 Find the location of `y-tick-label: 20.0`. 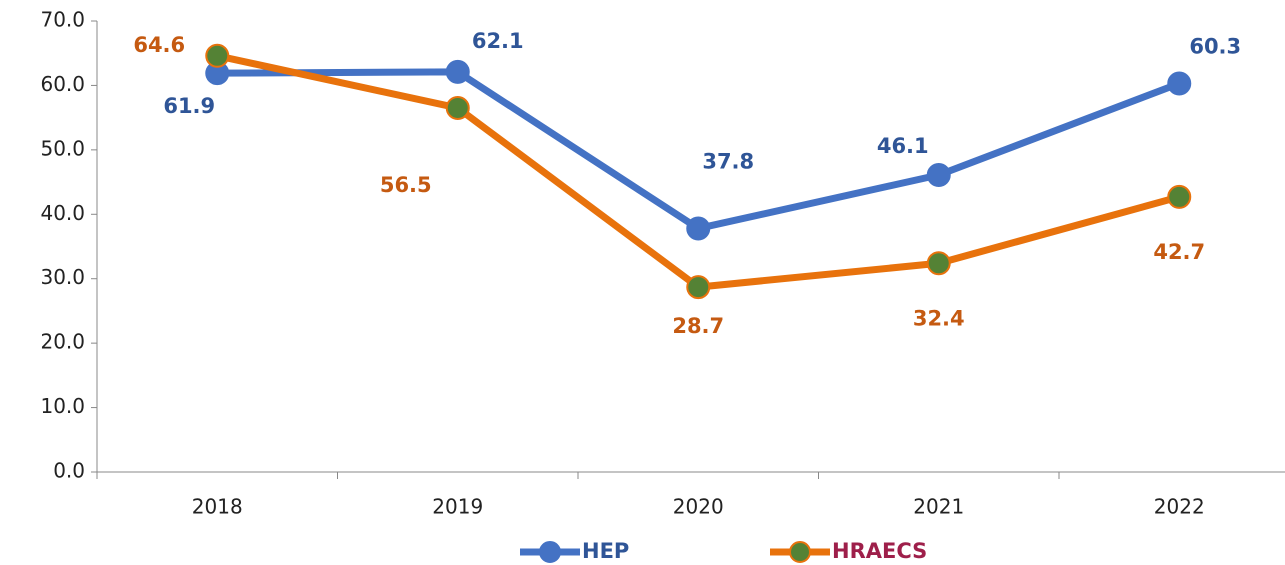

y-tick-label: 20.0 is located at coordinates (62, 342).